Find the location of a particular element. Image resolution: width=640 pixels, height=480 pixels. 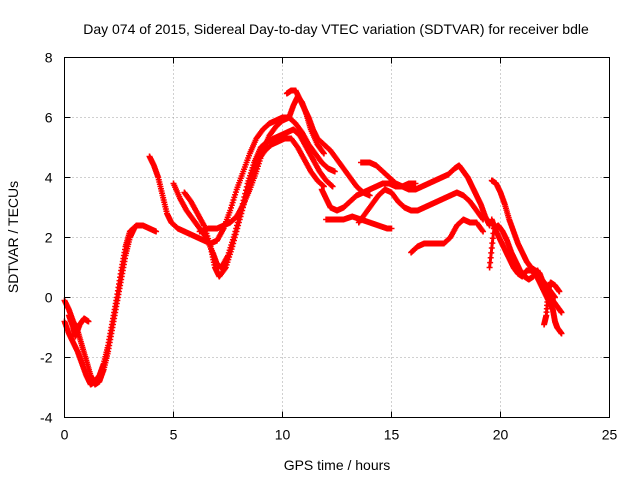

x-tick-label: 25 is located at coordinates (610, 435).